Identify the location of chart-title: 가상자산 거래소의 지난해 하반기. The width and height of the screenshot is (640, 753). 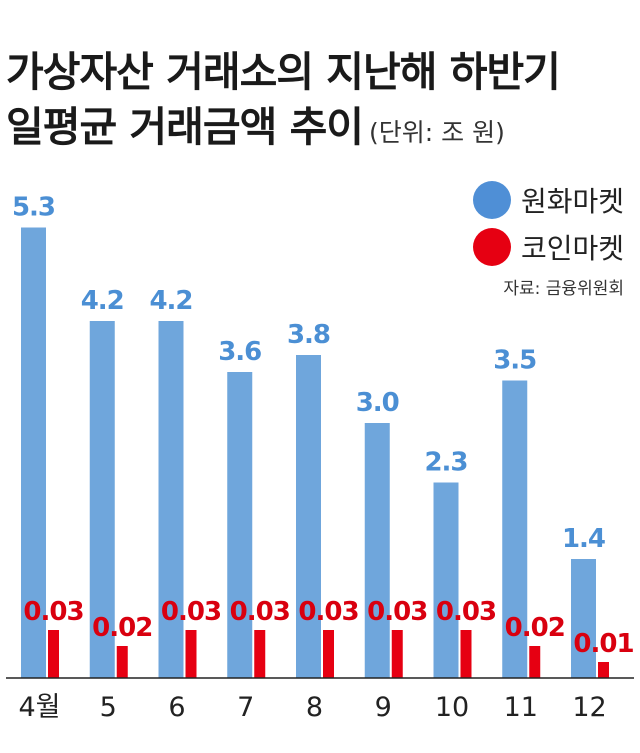
(283, 72).